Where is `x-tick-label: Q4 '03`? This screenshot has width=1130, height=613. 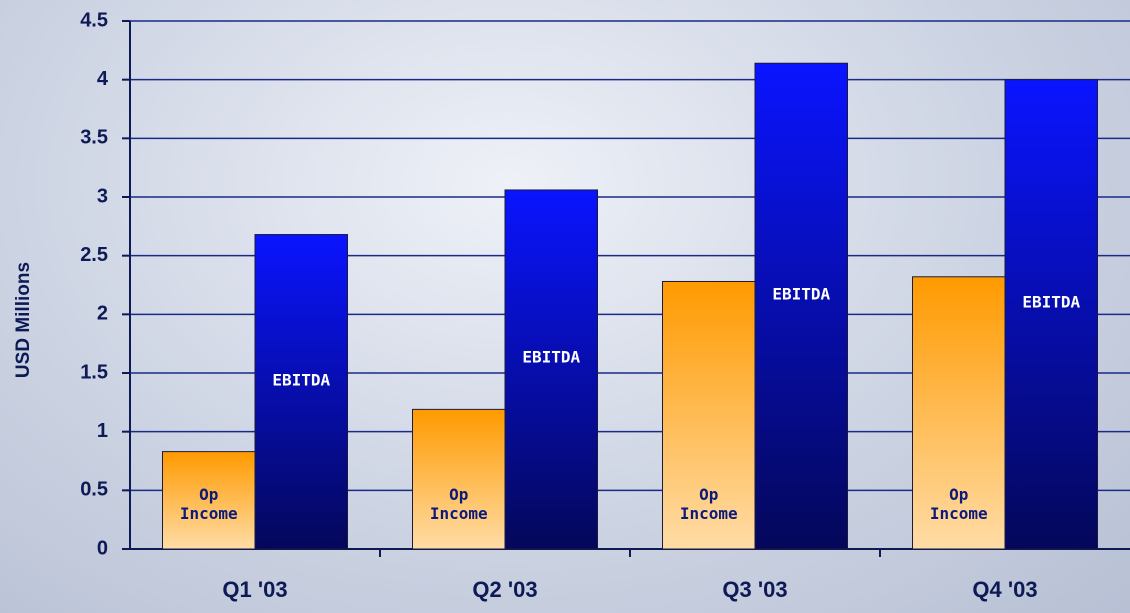 x-tick-label: Q4 '03 is located at coordinates (1004, 589).